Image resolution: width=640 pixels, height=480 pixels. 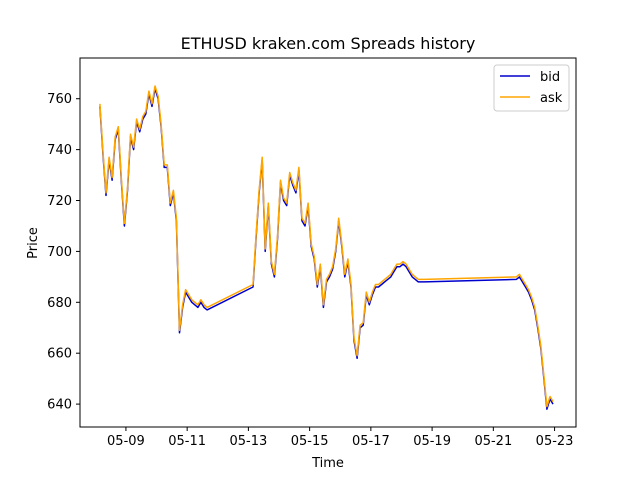 I want to click on y-tick-label: 680, so click(x=59, y=303).